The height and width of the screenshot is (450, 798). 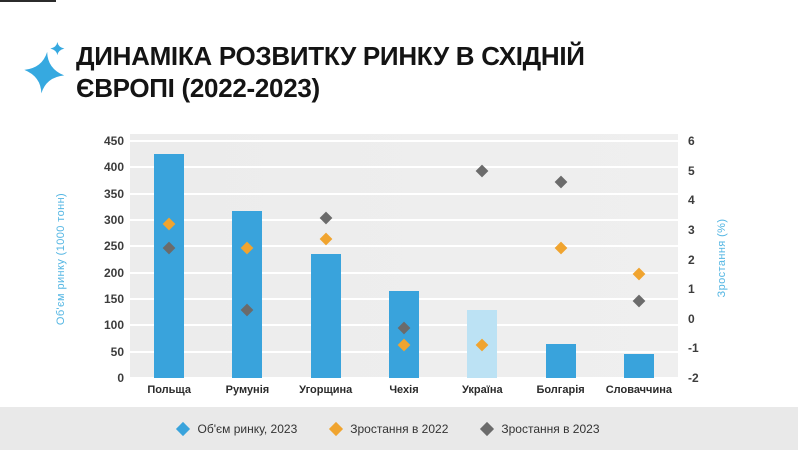 I want to click on volume-bar-Чехія, so click(x=404, y=334).